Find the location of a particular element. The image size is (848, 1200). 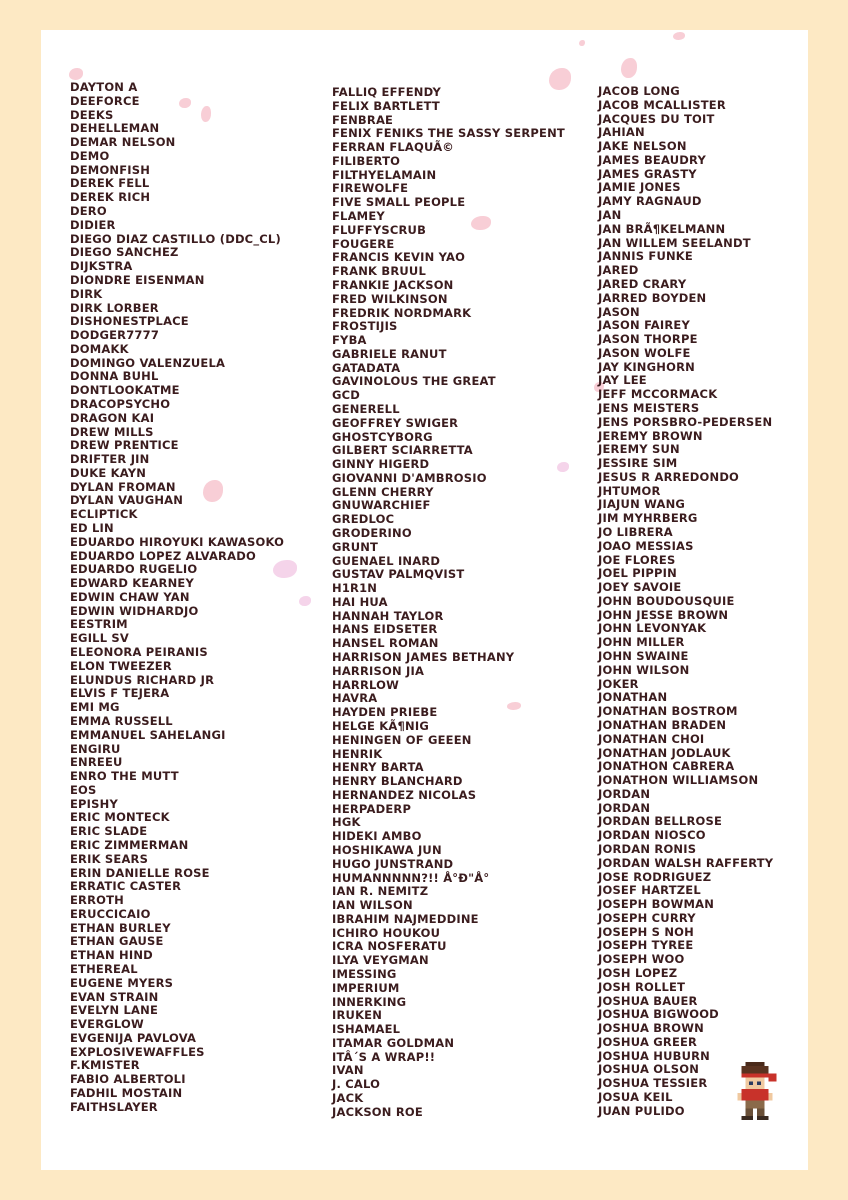

credit-name: FRED WILKINSON is located at coordinates (390, 298).